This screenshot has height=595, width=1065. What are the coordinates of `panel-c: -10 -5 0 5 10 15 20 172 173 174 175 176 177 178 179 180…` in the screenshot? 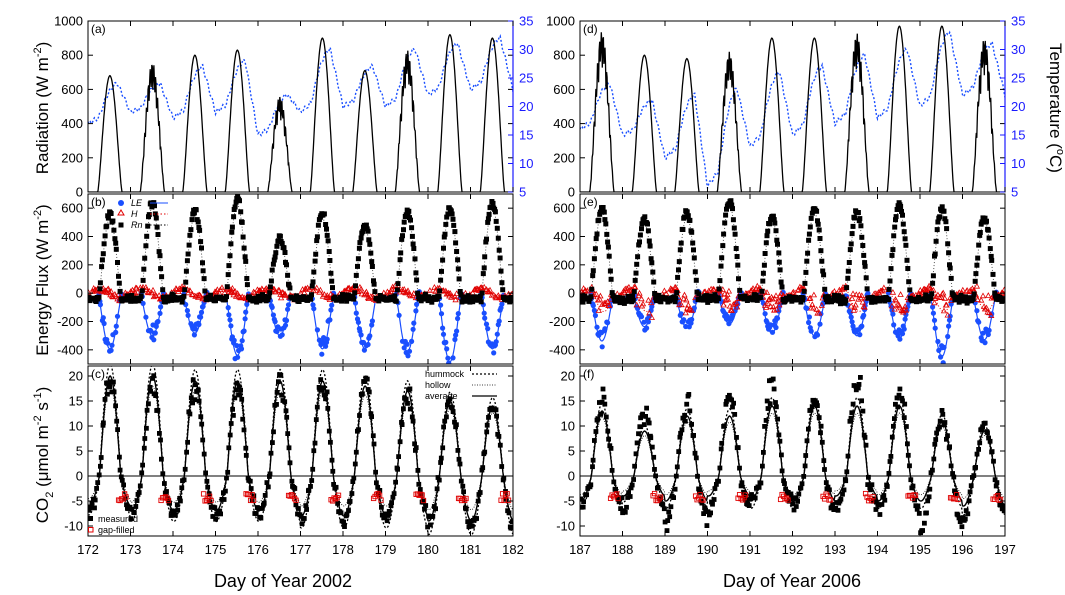 It's located at (294, 461).